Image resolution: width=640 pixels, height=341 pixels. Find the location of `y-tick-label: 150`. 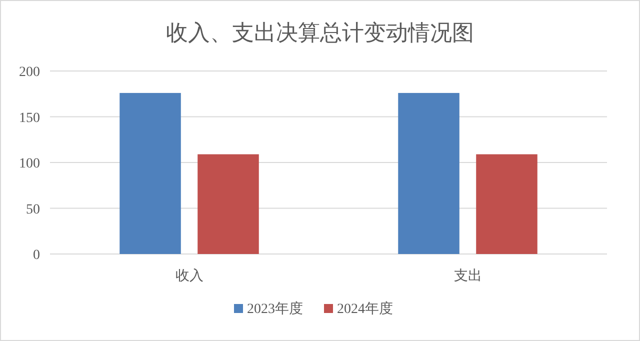

y-tick-label: 150 is located at coordinates (29, 118).